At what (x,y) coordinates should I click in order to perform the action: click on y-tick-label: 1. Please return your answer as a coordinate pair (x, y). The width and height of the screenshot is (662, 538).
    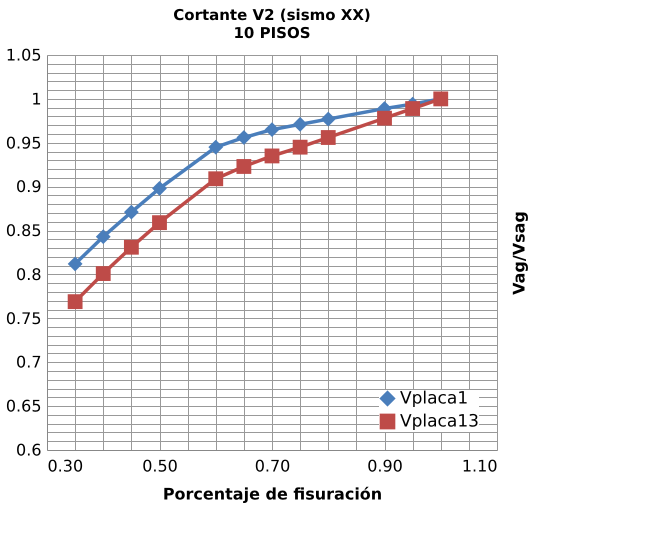
    Looking at the image, I should click on (36, 98).